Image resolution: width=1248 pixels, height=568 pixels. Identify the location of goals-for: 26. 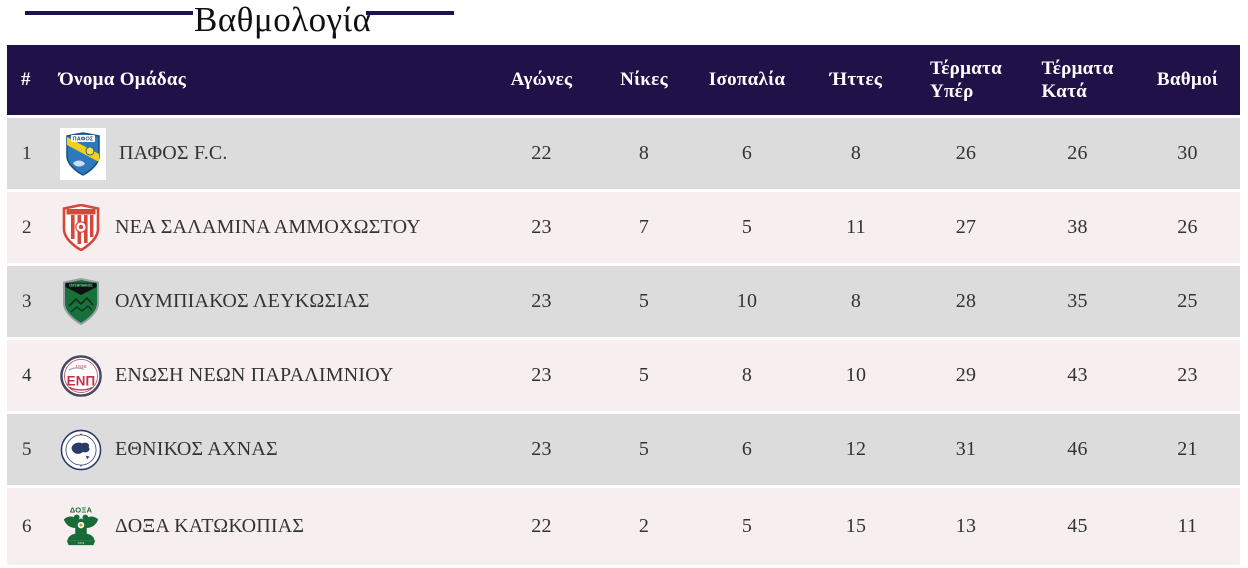
(966, 153).